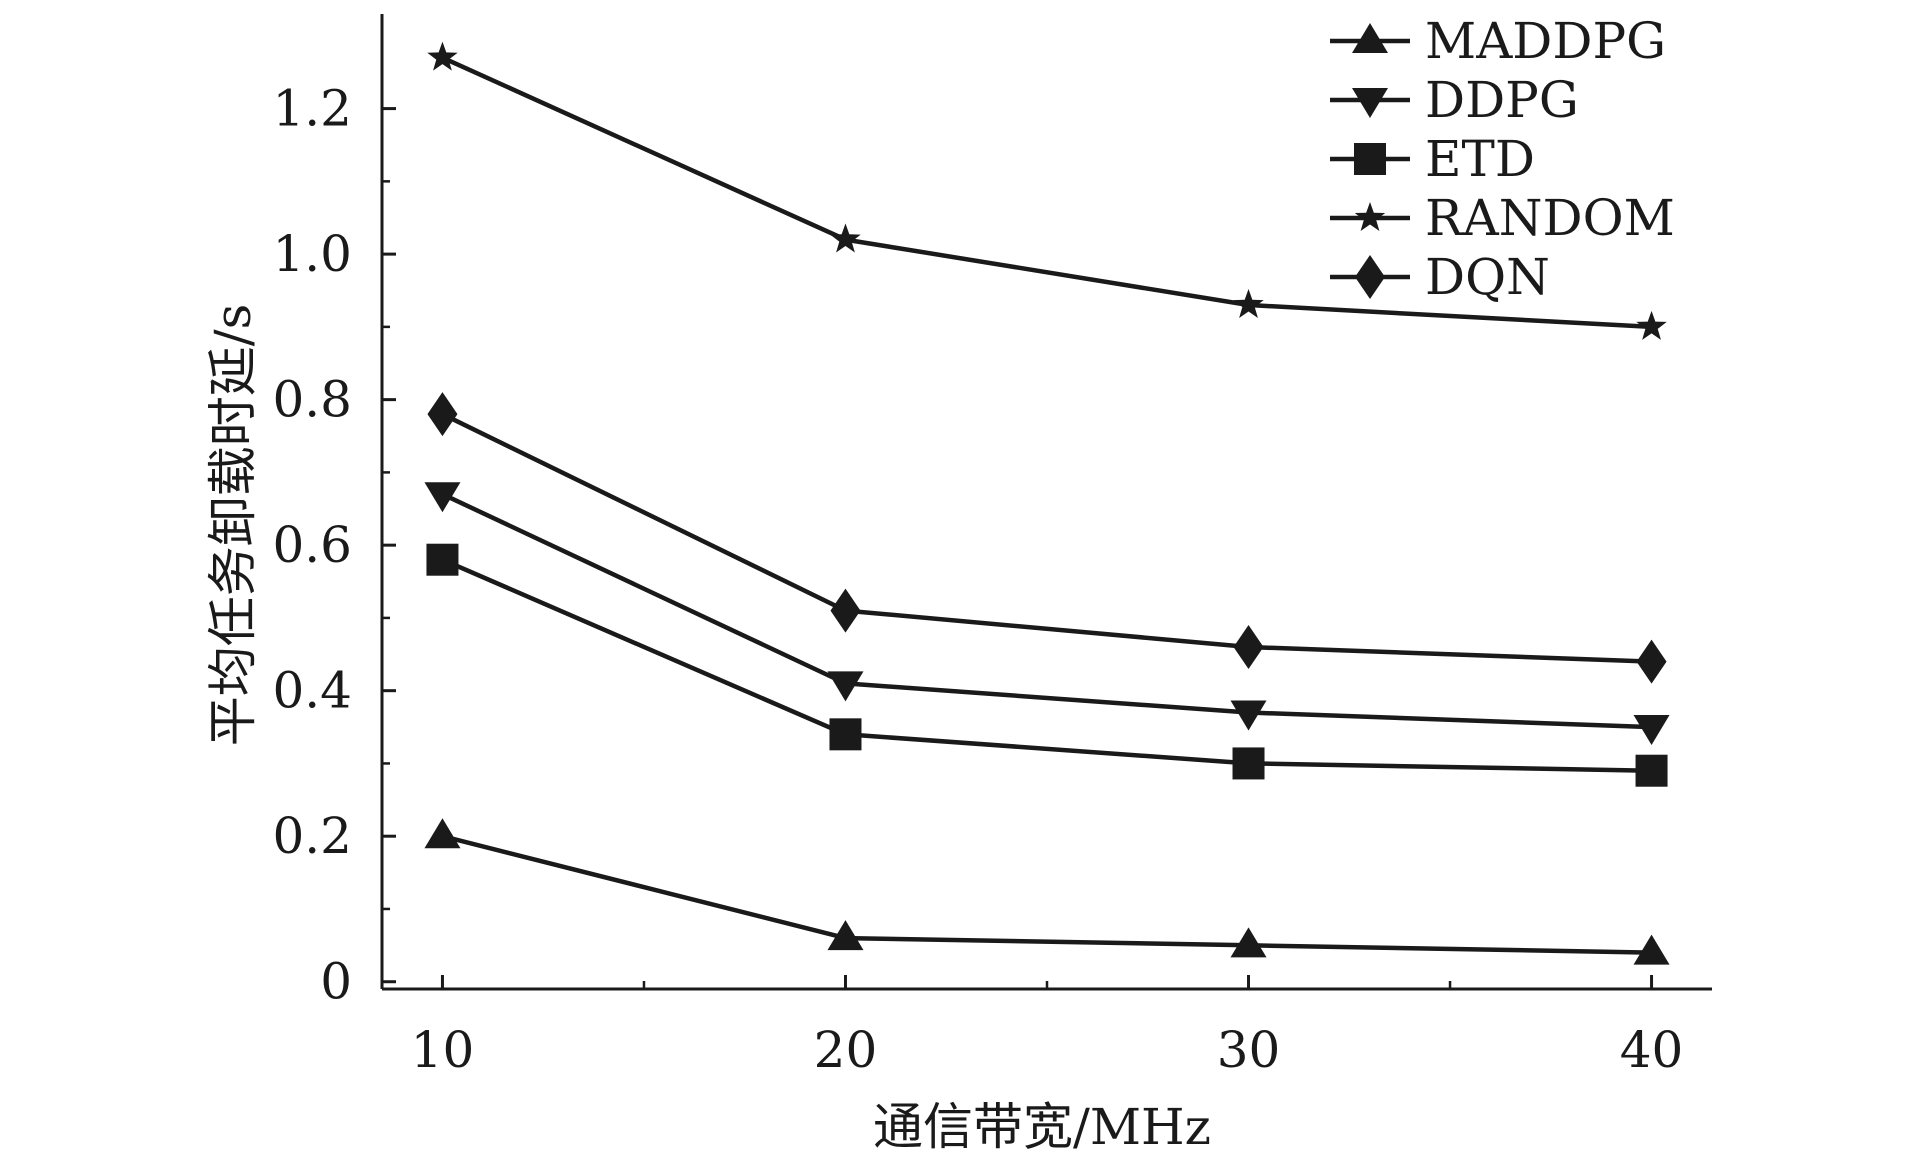 This screenshot has height=1157, width=1913. I want to click on legend-marker-maddpg, so click(1370, 38).